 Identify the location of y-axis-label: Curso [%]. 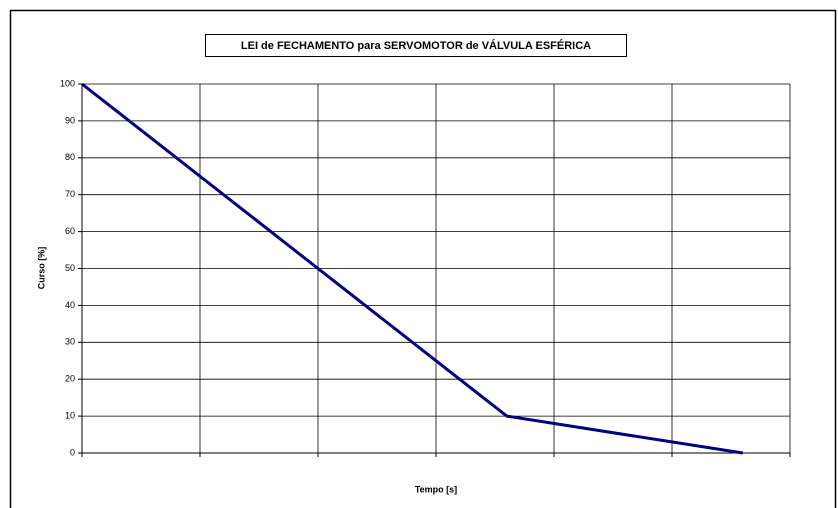
(41, 268).